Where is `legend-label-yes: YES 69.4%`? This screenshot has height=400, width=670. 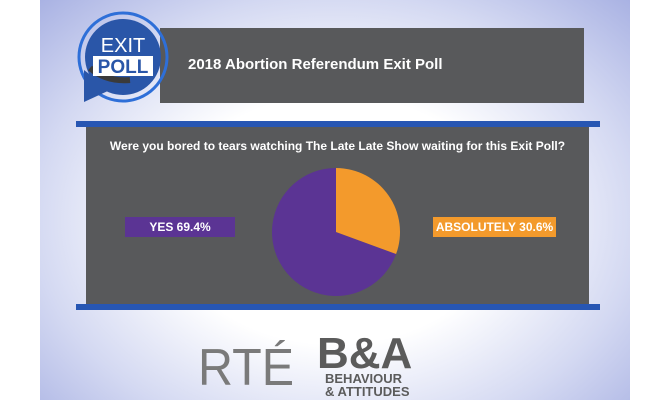
legend-label-yes: YES 69.4% is located at coordinates (180, 227).